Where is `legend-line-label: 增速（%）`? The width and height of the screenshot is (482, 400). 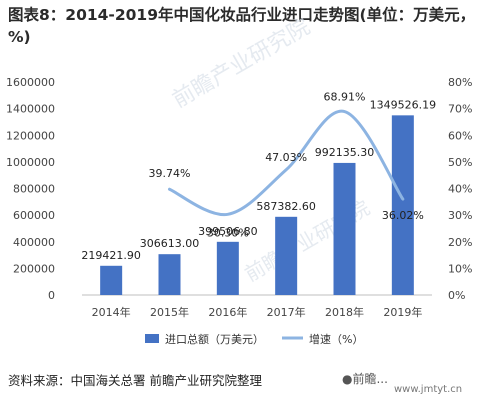 legend-line-label: 增速（%） is located at coordinates (336, 339).